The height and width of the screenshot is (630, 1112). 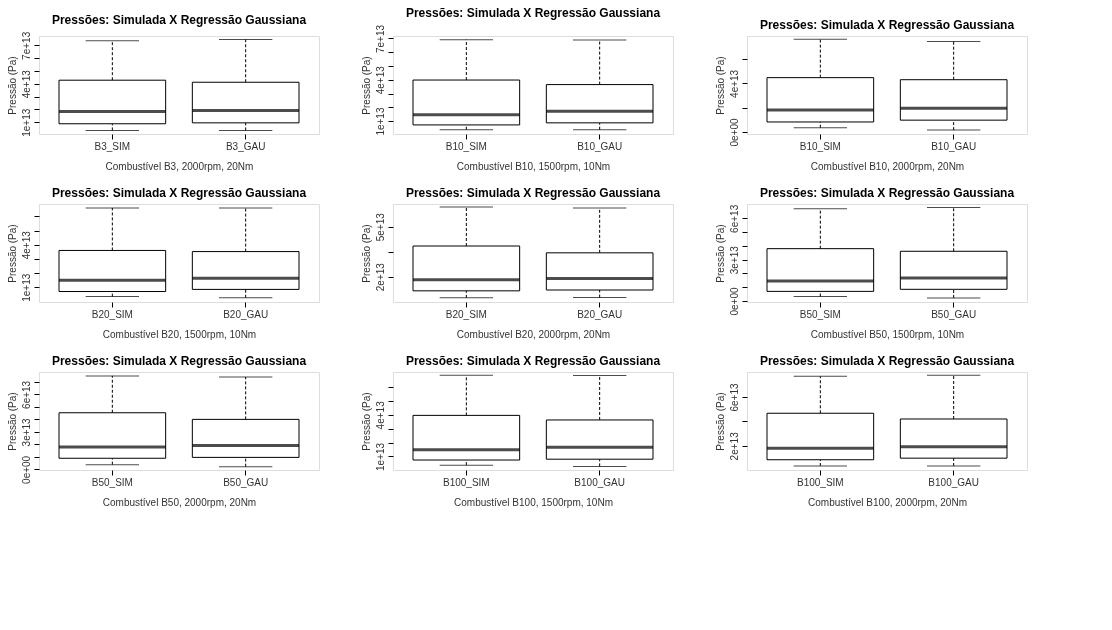 What do you see at coordinates (887, 334) in the screenshot?
I see `x-axis-title: Combustível B50, 1500rpm, 10Nm` at bounding box center [887, 334].